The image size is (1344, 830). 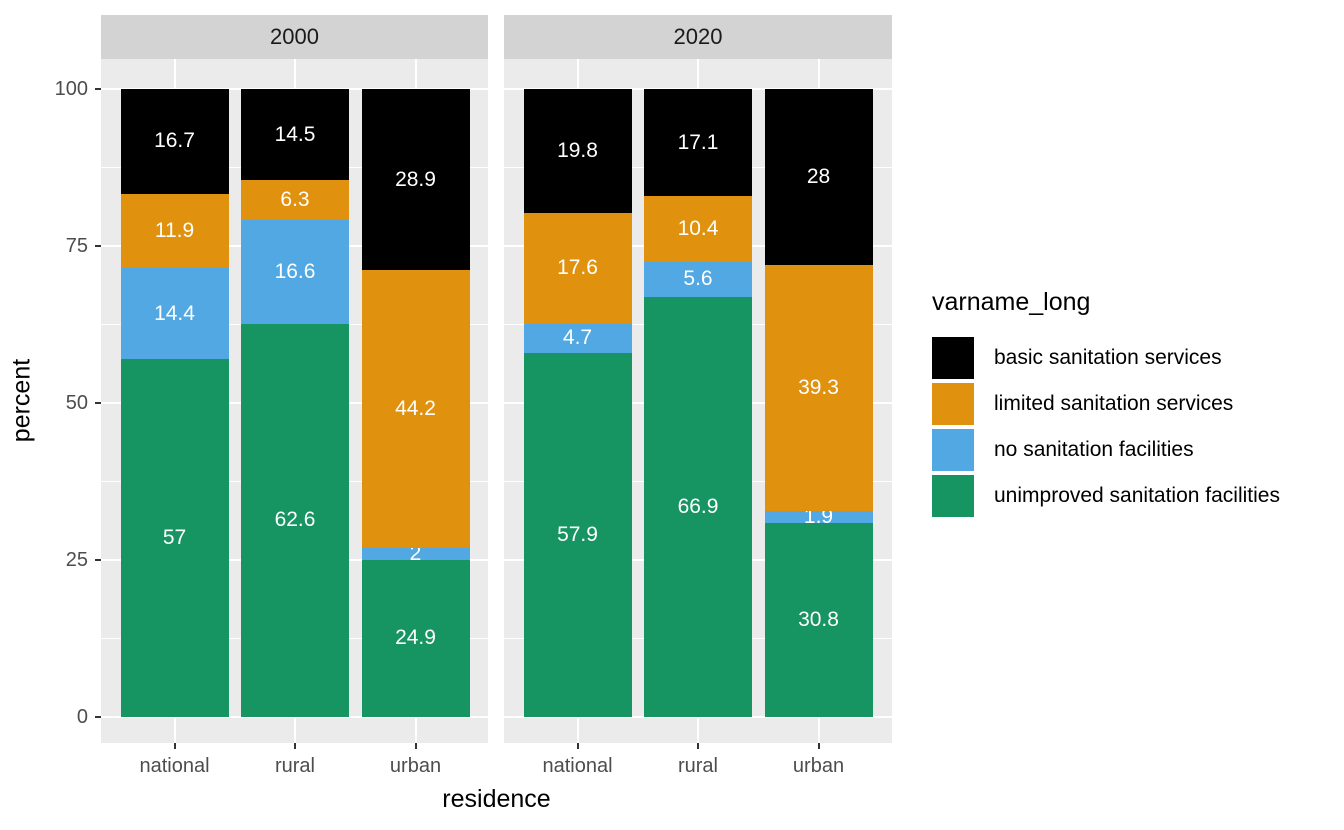 I want to click on y-tick-label: 25, so click(x=76, y=559).